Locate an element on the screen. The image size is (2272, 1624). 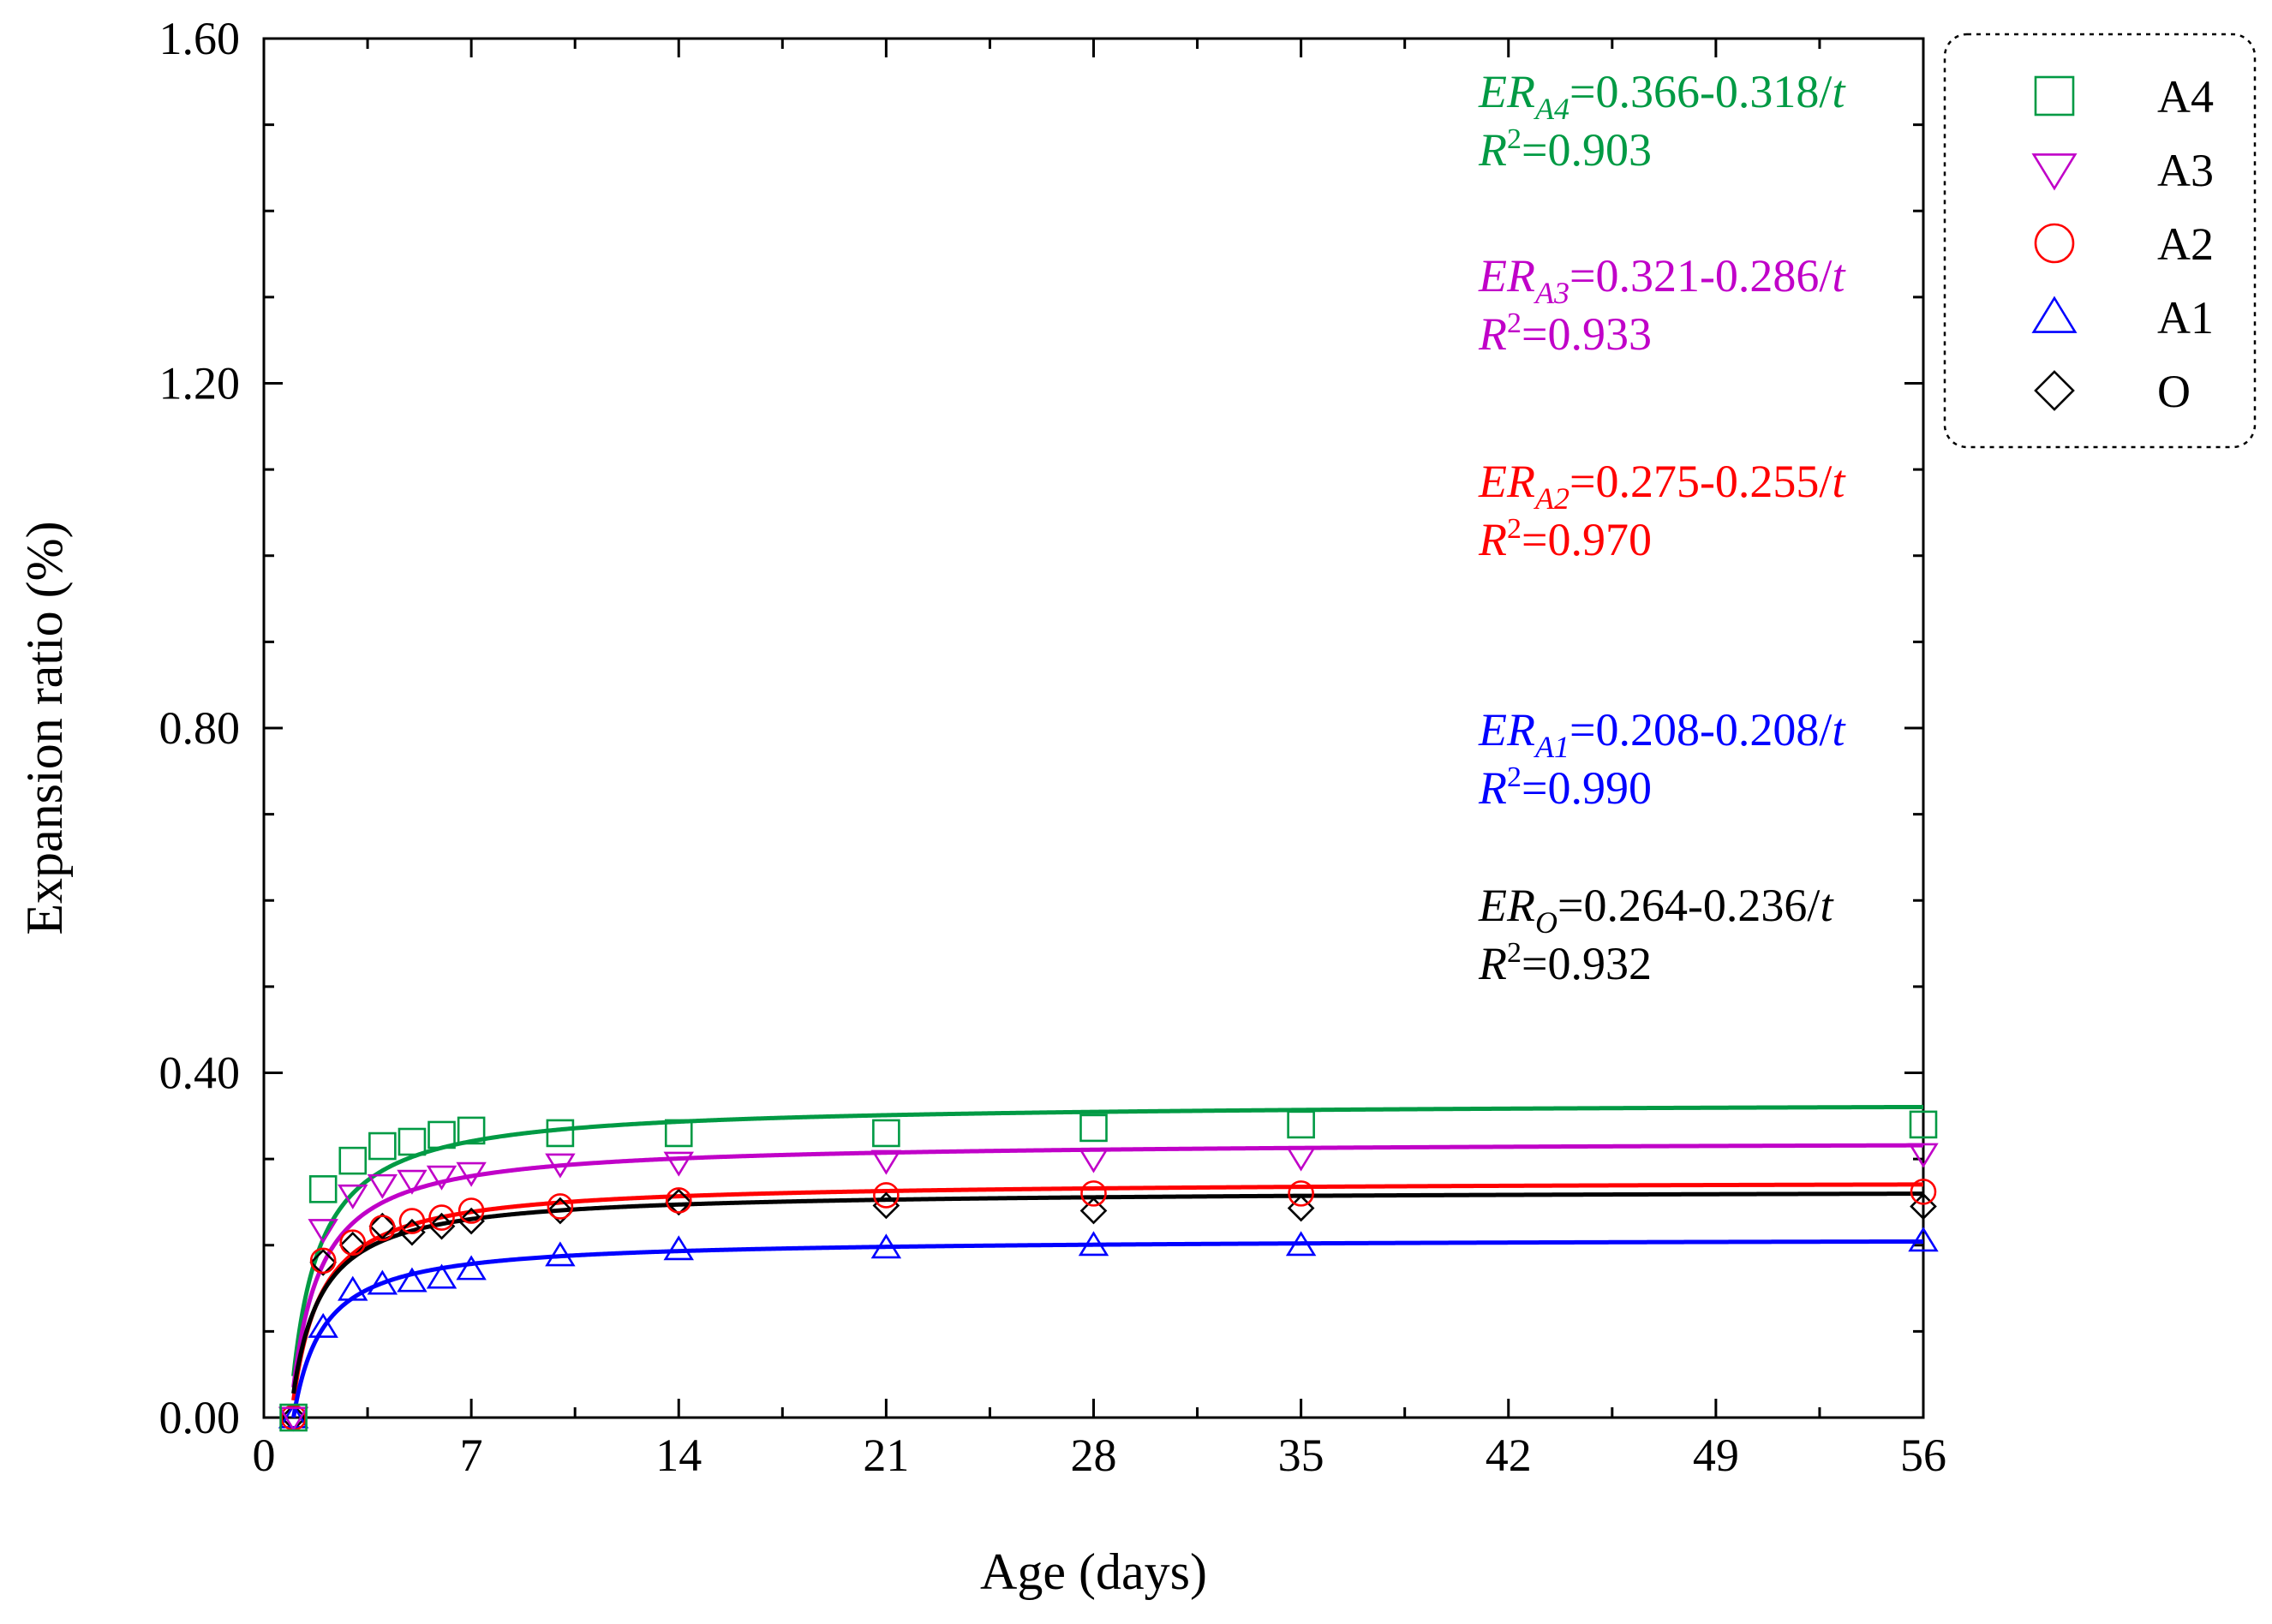
x-tick-label: 0 is located at coordinates (264, 1455).